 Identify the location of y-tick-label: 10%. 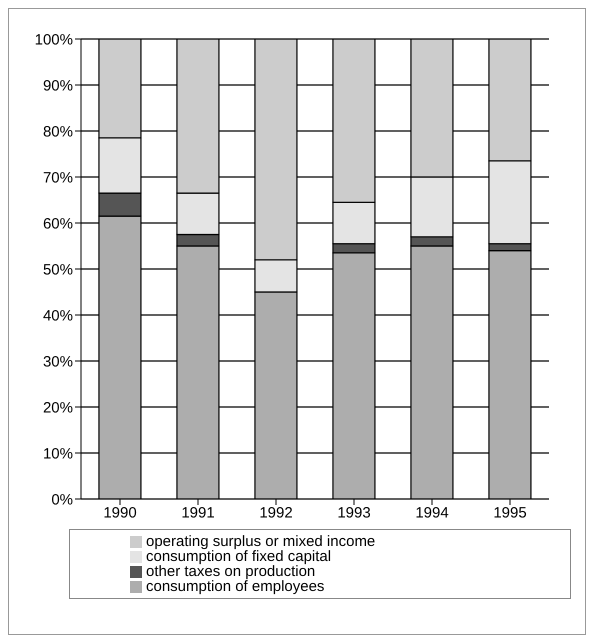
(57, 453).